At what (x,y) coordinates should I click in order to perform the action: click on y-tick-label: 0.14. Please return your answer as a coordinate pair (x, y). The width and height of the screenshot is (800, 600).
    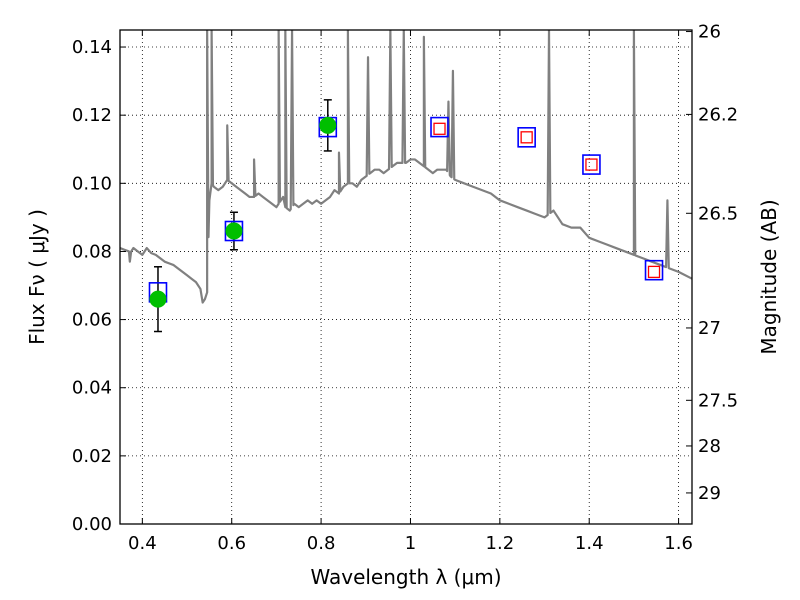
    Looking at the image, I should click on (92, 47).